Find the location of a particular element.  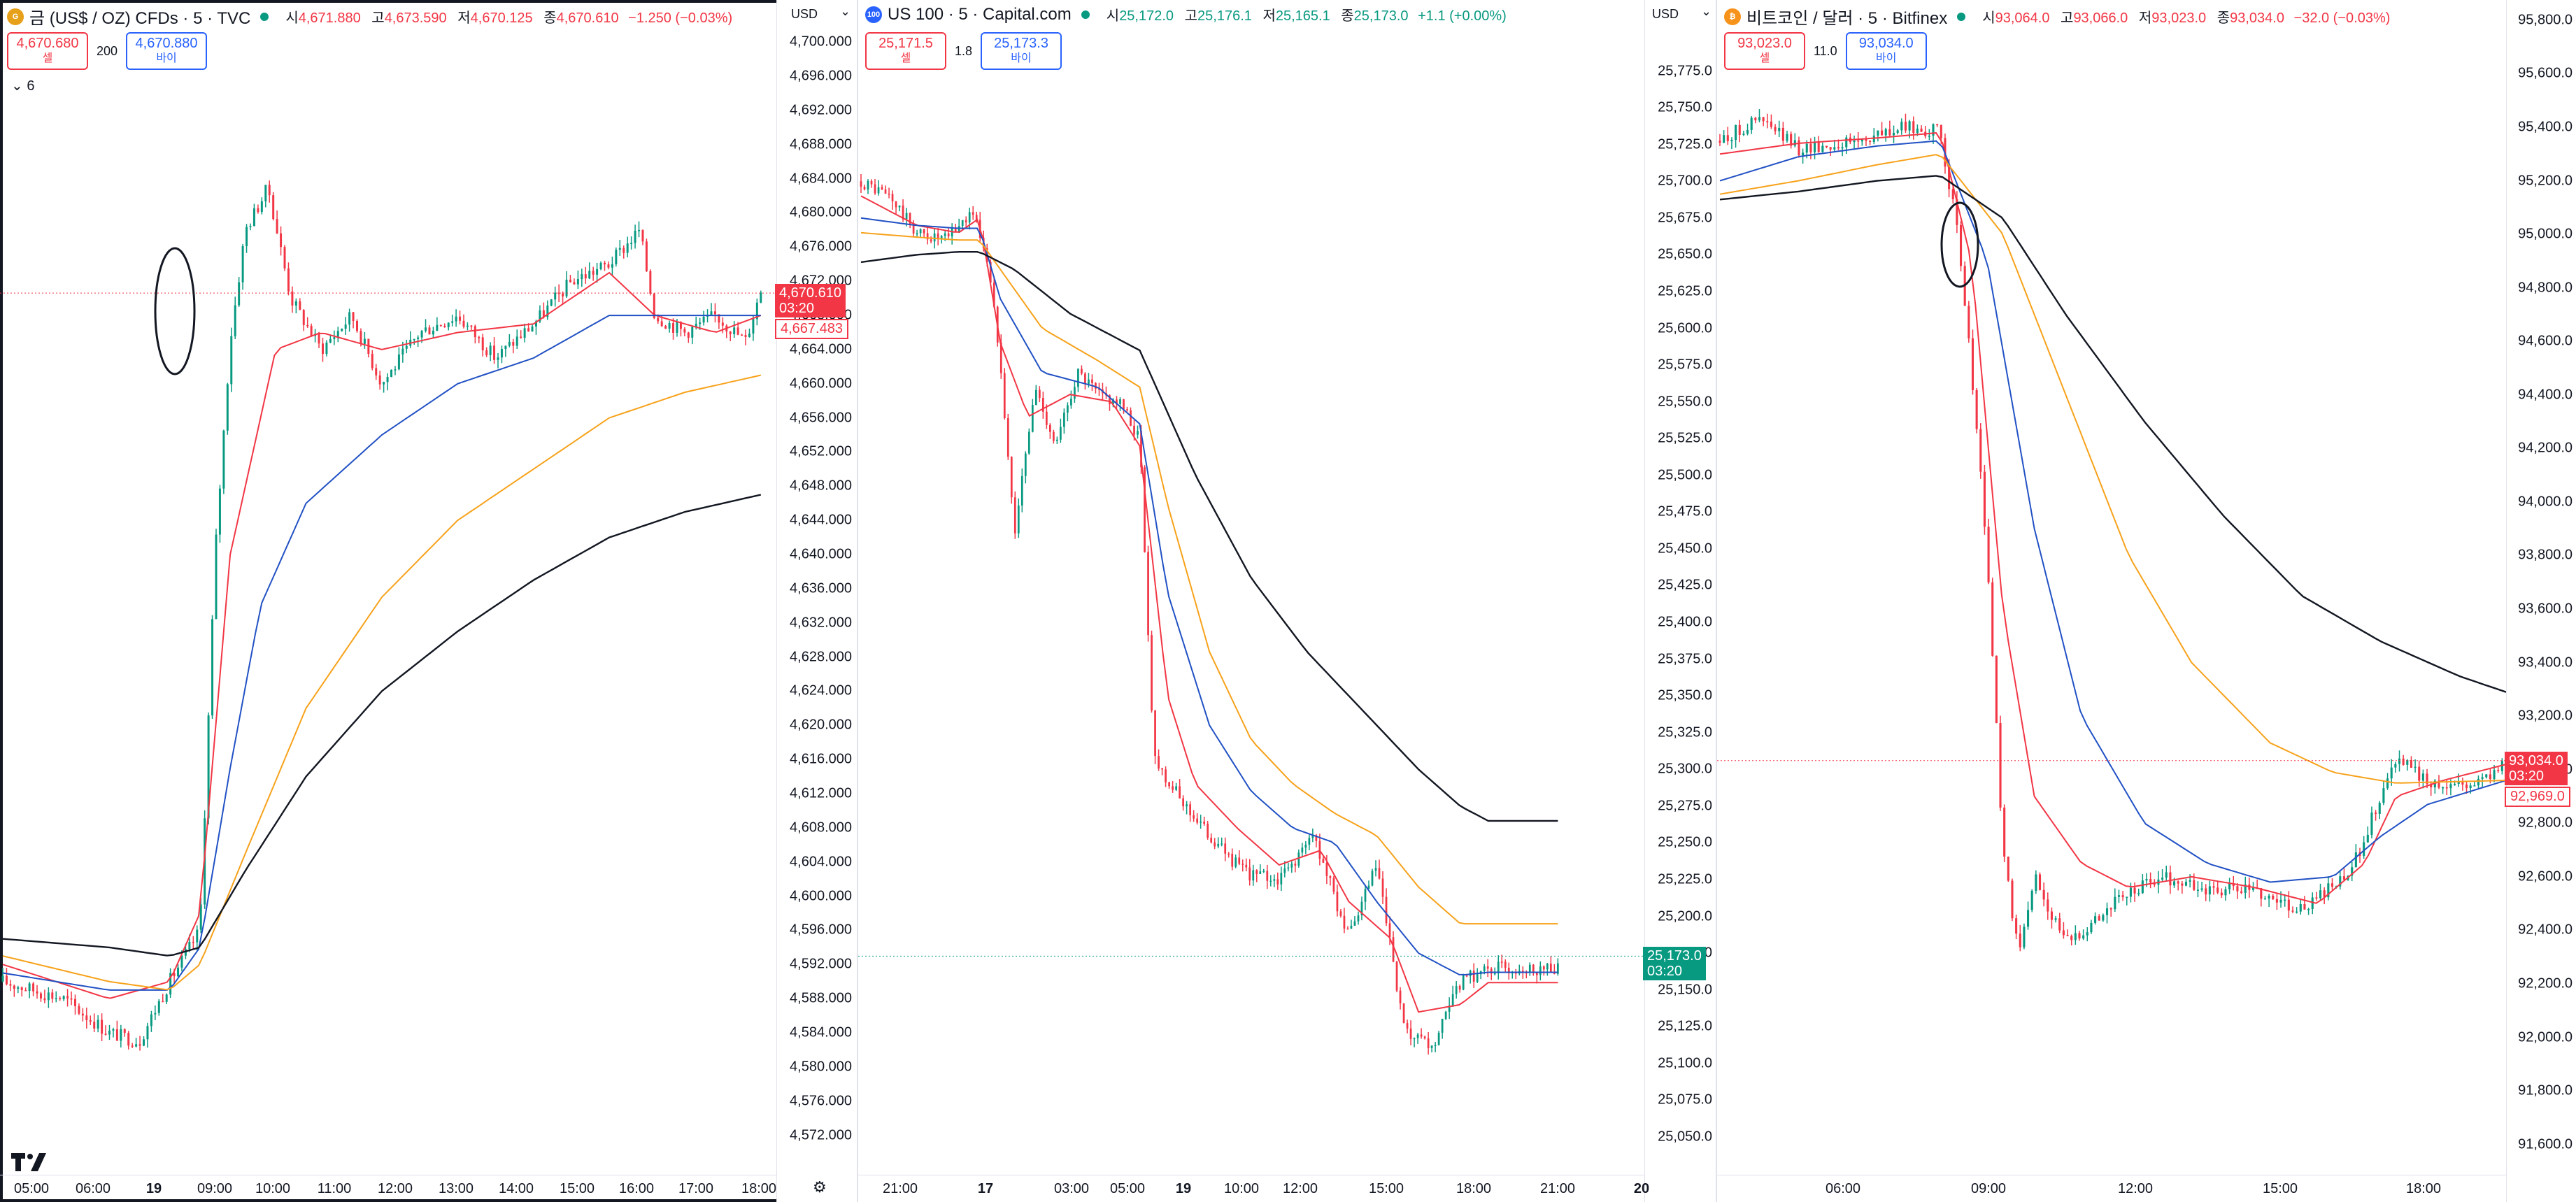

price-tick-label: 25,500.0 is located at coordinates (1685, 475).